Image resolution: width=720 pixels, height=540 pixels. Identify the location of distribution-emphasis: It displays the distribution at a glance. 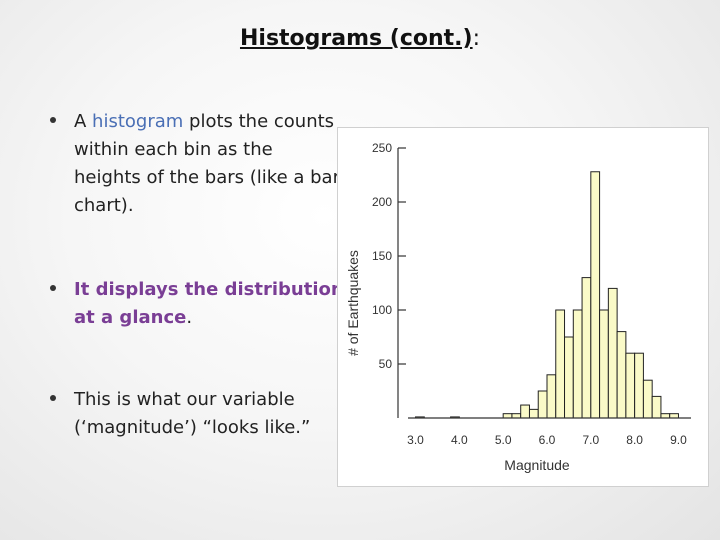
(209, 303).